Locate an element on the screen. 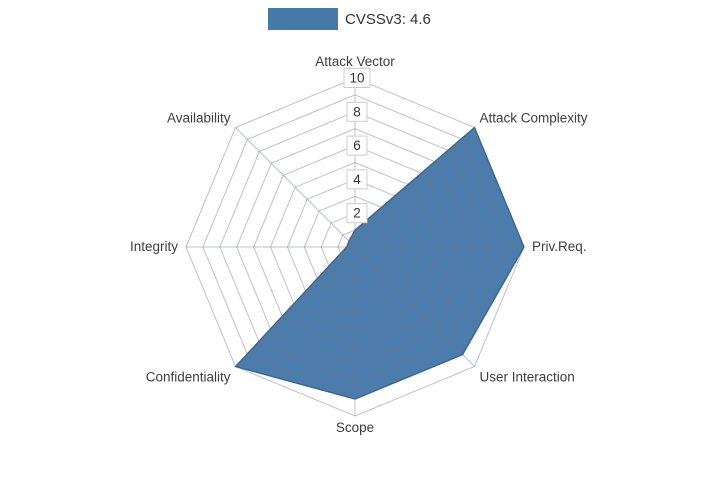 The height and width of the screenshot is (504, 720). legend-swatch is located at coordinates (303, 19).